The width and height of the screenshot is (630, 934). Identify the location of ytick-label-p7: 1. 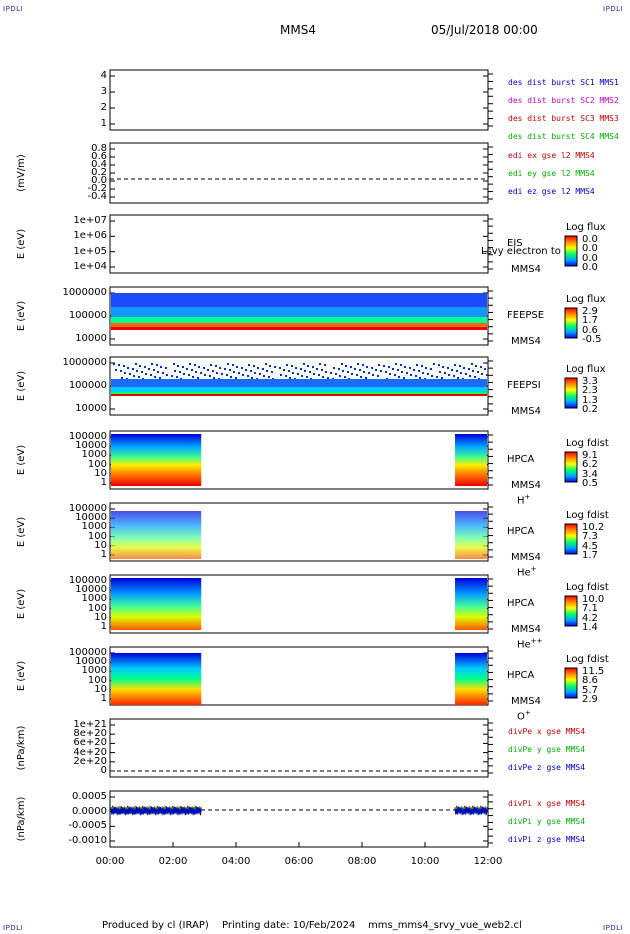
(103, 554).